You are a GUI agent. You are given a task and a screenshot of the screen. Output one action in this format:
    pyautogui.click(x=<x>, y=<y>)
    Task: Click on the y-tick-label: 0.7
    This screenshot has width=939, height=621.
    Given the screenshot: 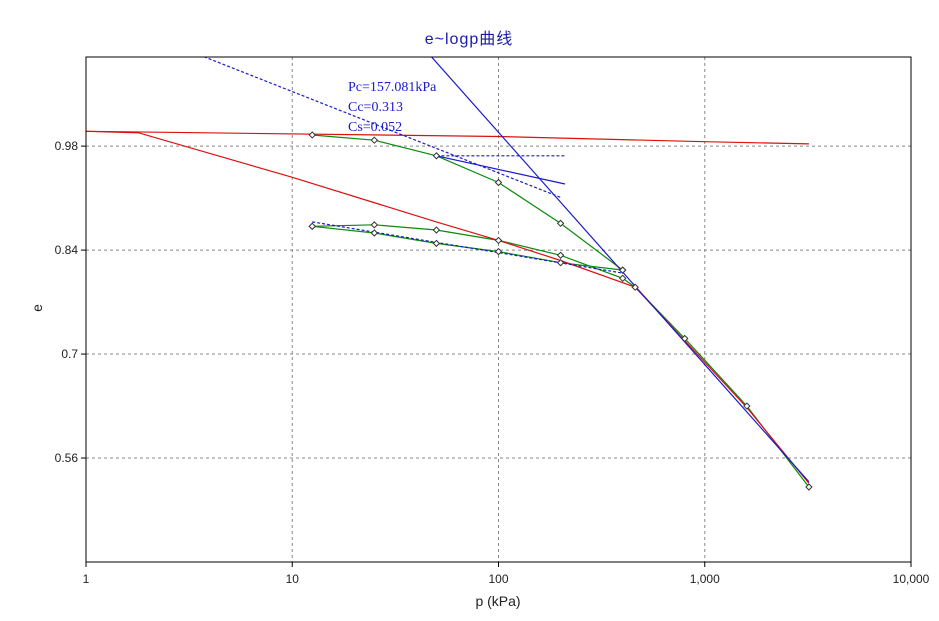 What is the action you would take?
    pyautogui.click(x=69, y=354)
    